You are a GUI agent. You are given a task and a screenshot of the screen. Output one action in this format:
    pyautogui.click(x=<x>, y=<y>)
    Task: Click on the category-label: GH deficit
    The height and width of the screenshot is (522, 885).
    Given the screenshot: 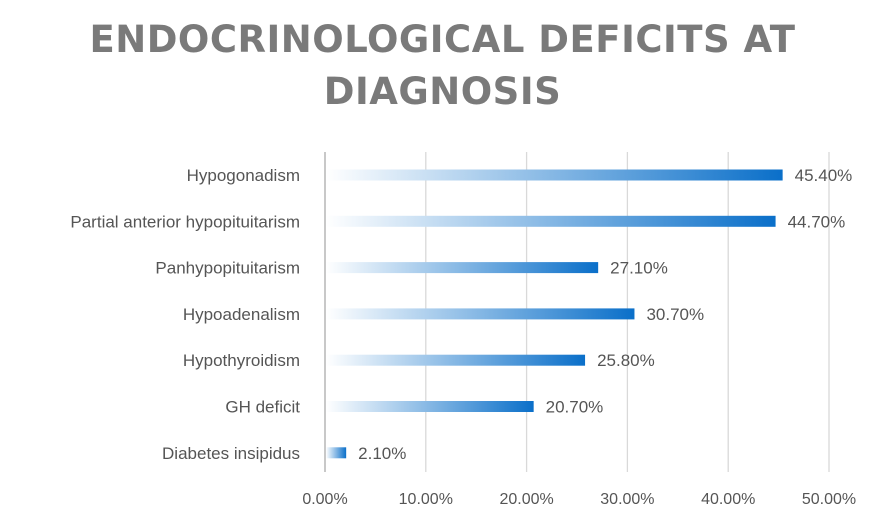 What is the action you would take?
    pyautogui.click(x=262, y=407)
    